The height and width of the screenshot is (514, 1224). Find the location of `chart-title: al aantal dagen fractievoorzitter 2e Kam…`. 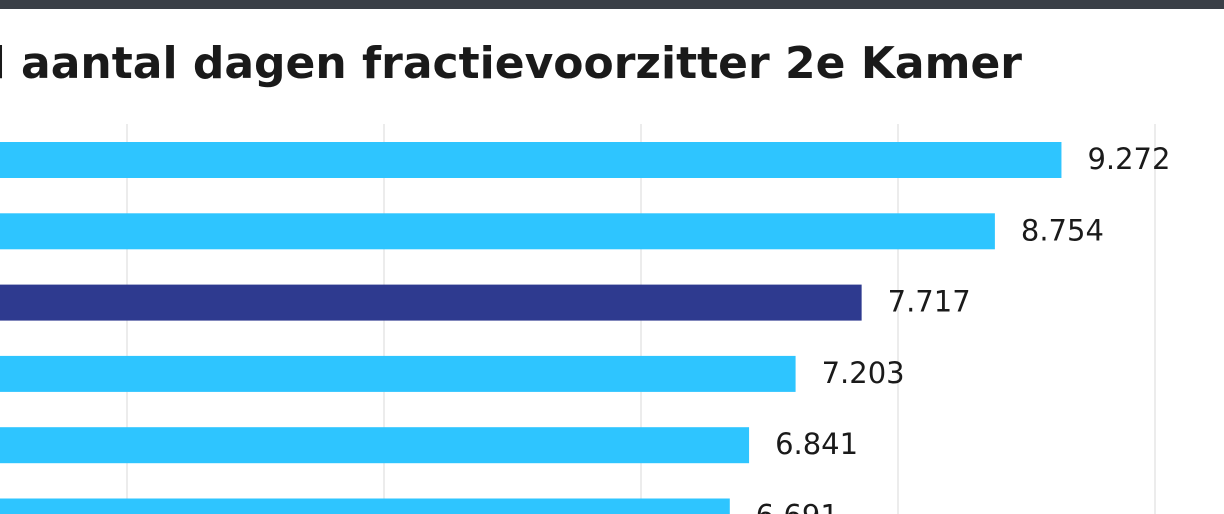

chart-title: al aantal dagen fractievoorzitter 2e Kam… is located at coordinates (511, 63).